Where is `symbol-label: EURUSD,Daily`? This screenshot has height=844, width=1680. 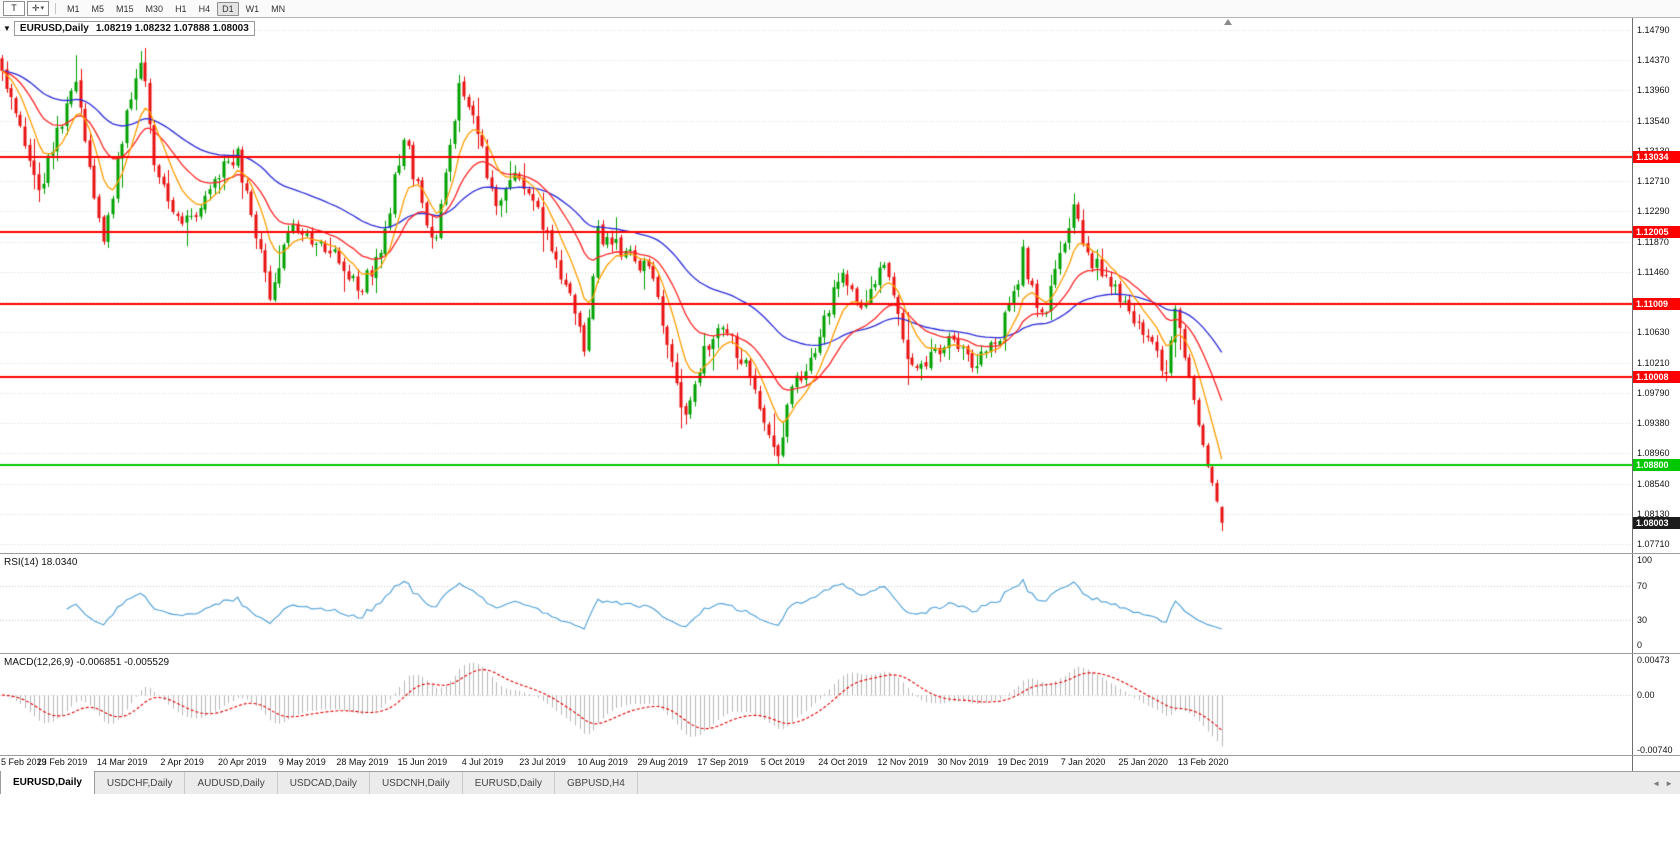 symbol-label: EURUSD,Daily is located at coordinates (54, 28).